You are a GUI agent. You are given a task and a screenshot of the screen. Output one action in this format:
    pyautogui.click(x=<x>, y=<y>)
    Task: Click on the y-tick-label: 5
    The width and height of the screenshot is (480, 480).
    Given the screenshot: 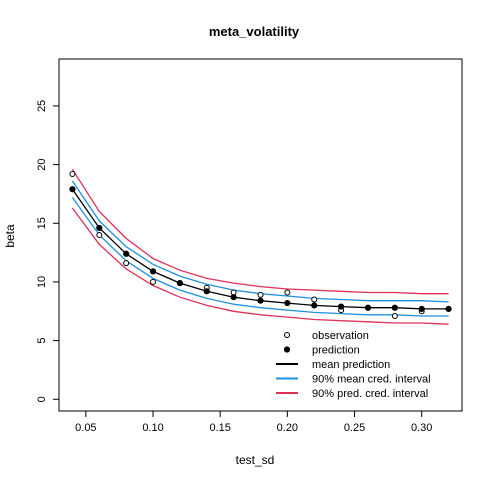 What is the action you would take?
    pyautogui.click(x=42, y=341)
    